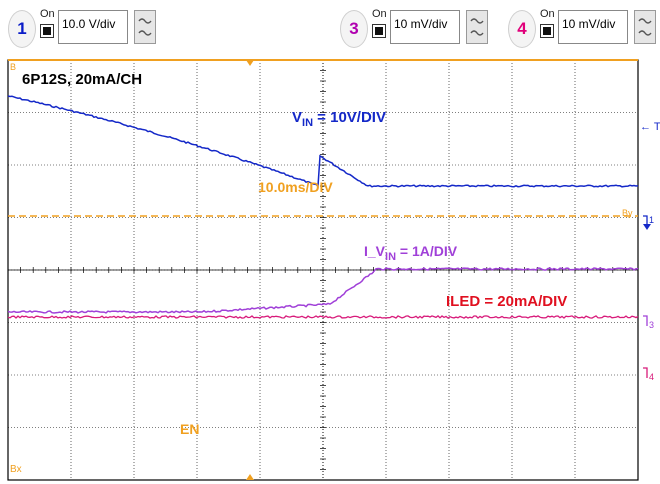  I want to click on channel-4-coupling-button, so click(645, 27).